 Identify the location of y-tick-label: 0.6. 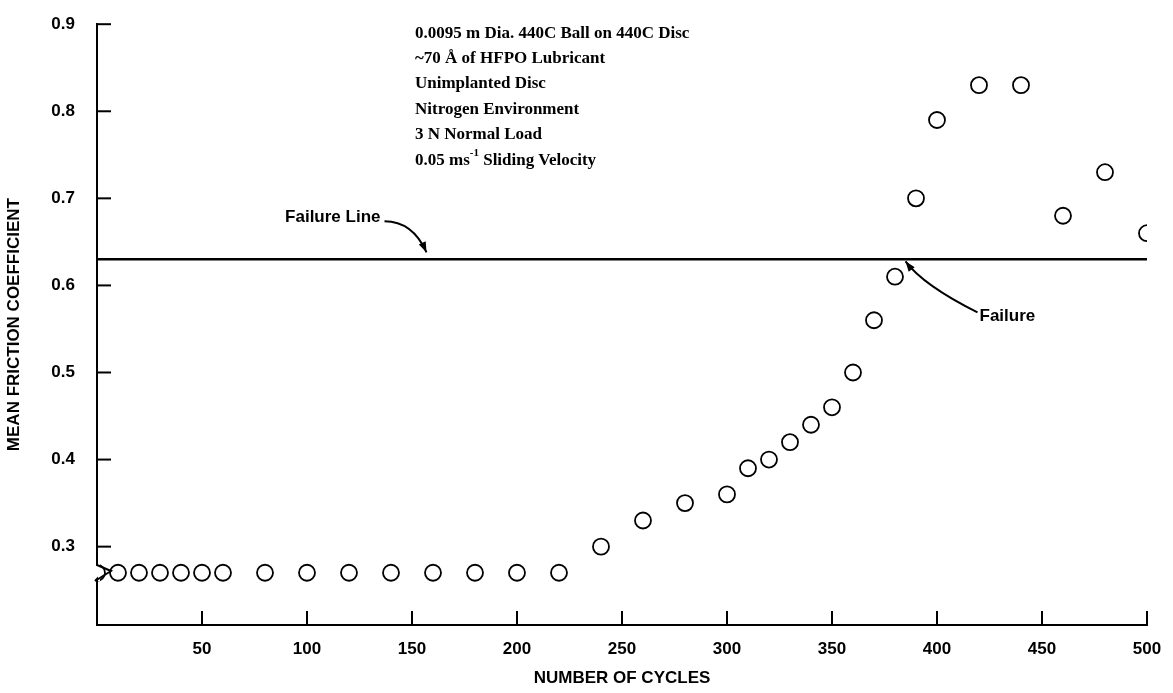
(63, 285).